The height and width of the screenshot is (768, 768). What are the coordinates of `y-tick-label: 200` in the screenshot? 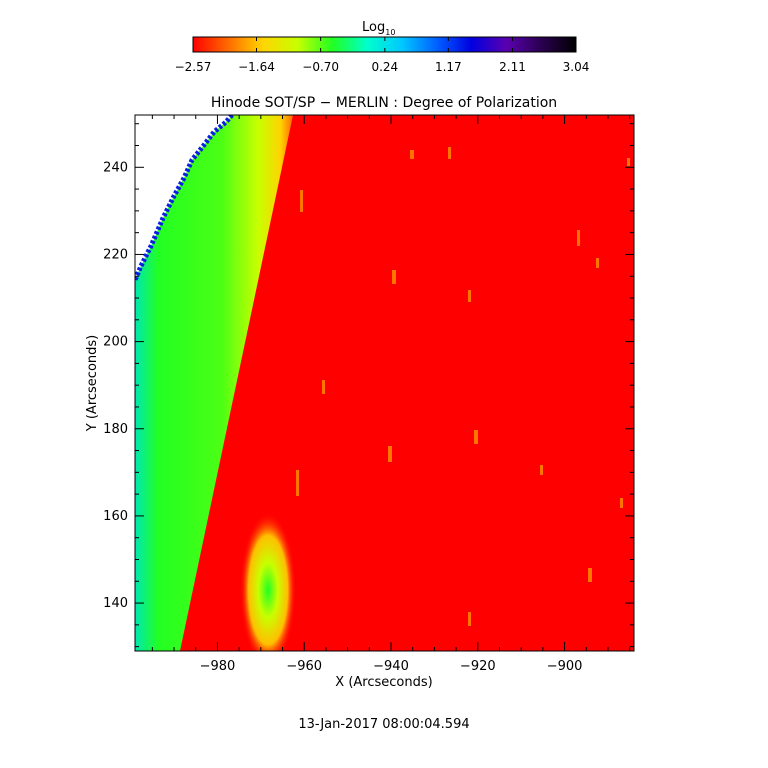 It's located at (115, 342).